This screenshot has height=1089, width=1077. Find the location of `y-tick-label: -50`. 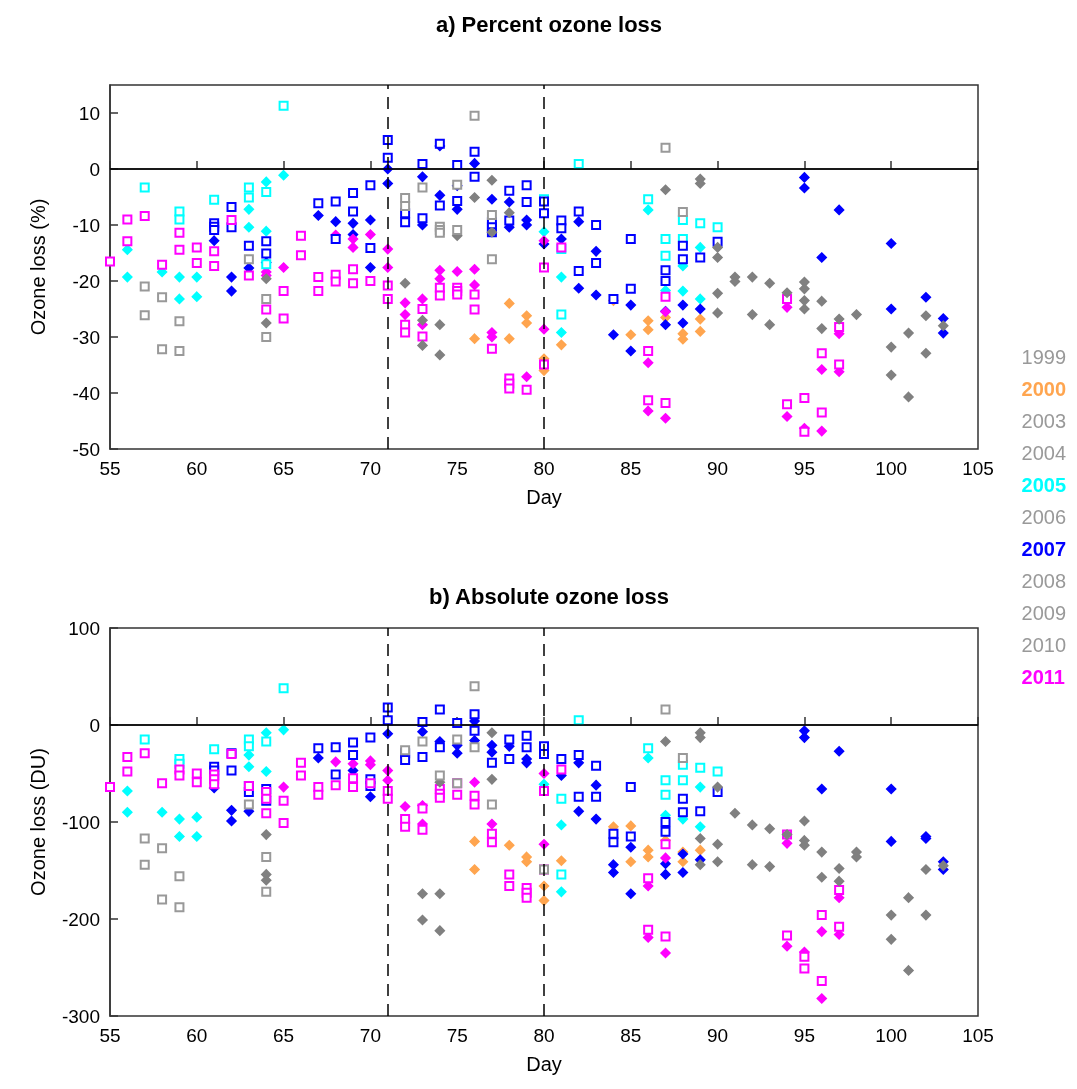

y-tick-label: -50 is located at coordinates (86, 449).